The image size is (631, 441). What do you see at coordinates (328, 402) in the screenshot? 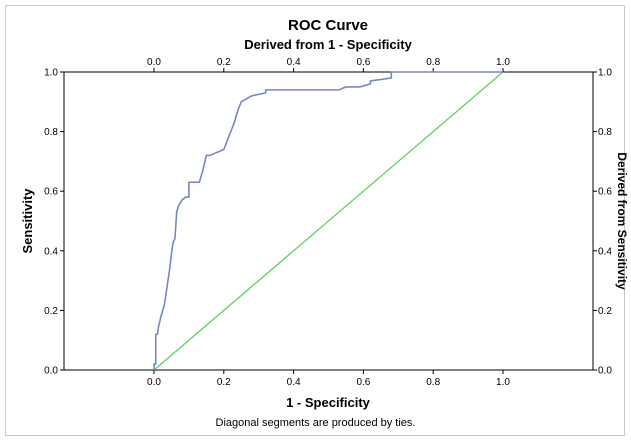
I see `x-axis-label: 1 - Specificity` at bounding box center [328, 402].